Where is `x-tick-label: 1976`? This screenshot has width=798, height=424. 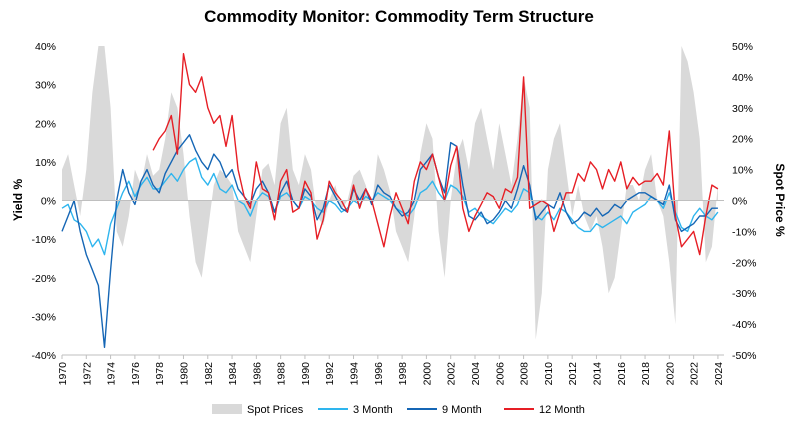 x-tick-label: 1976 is located at coordinates (136, 374).